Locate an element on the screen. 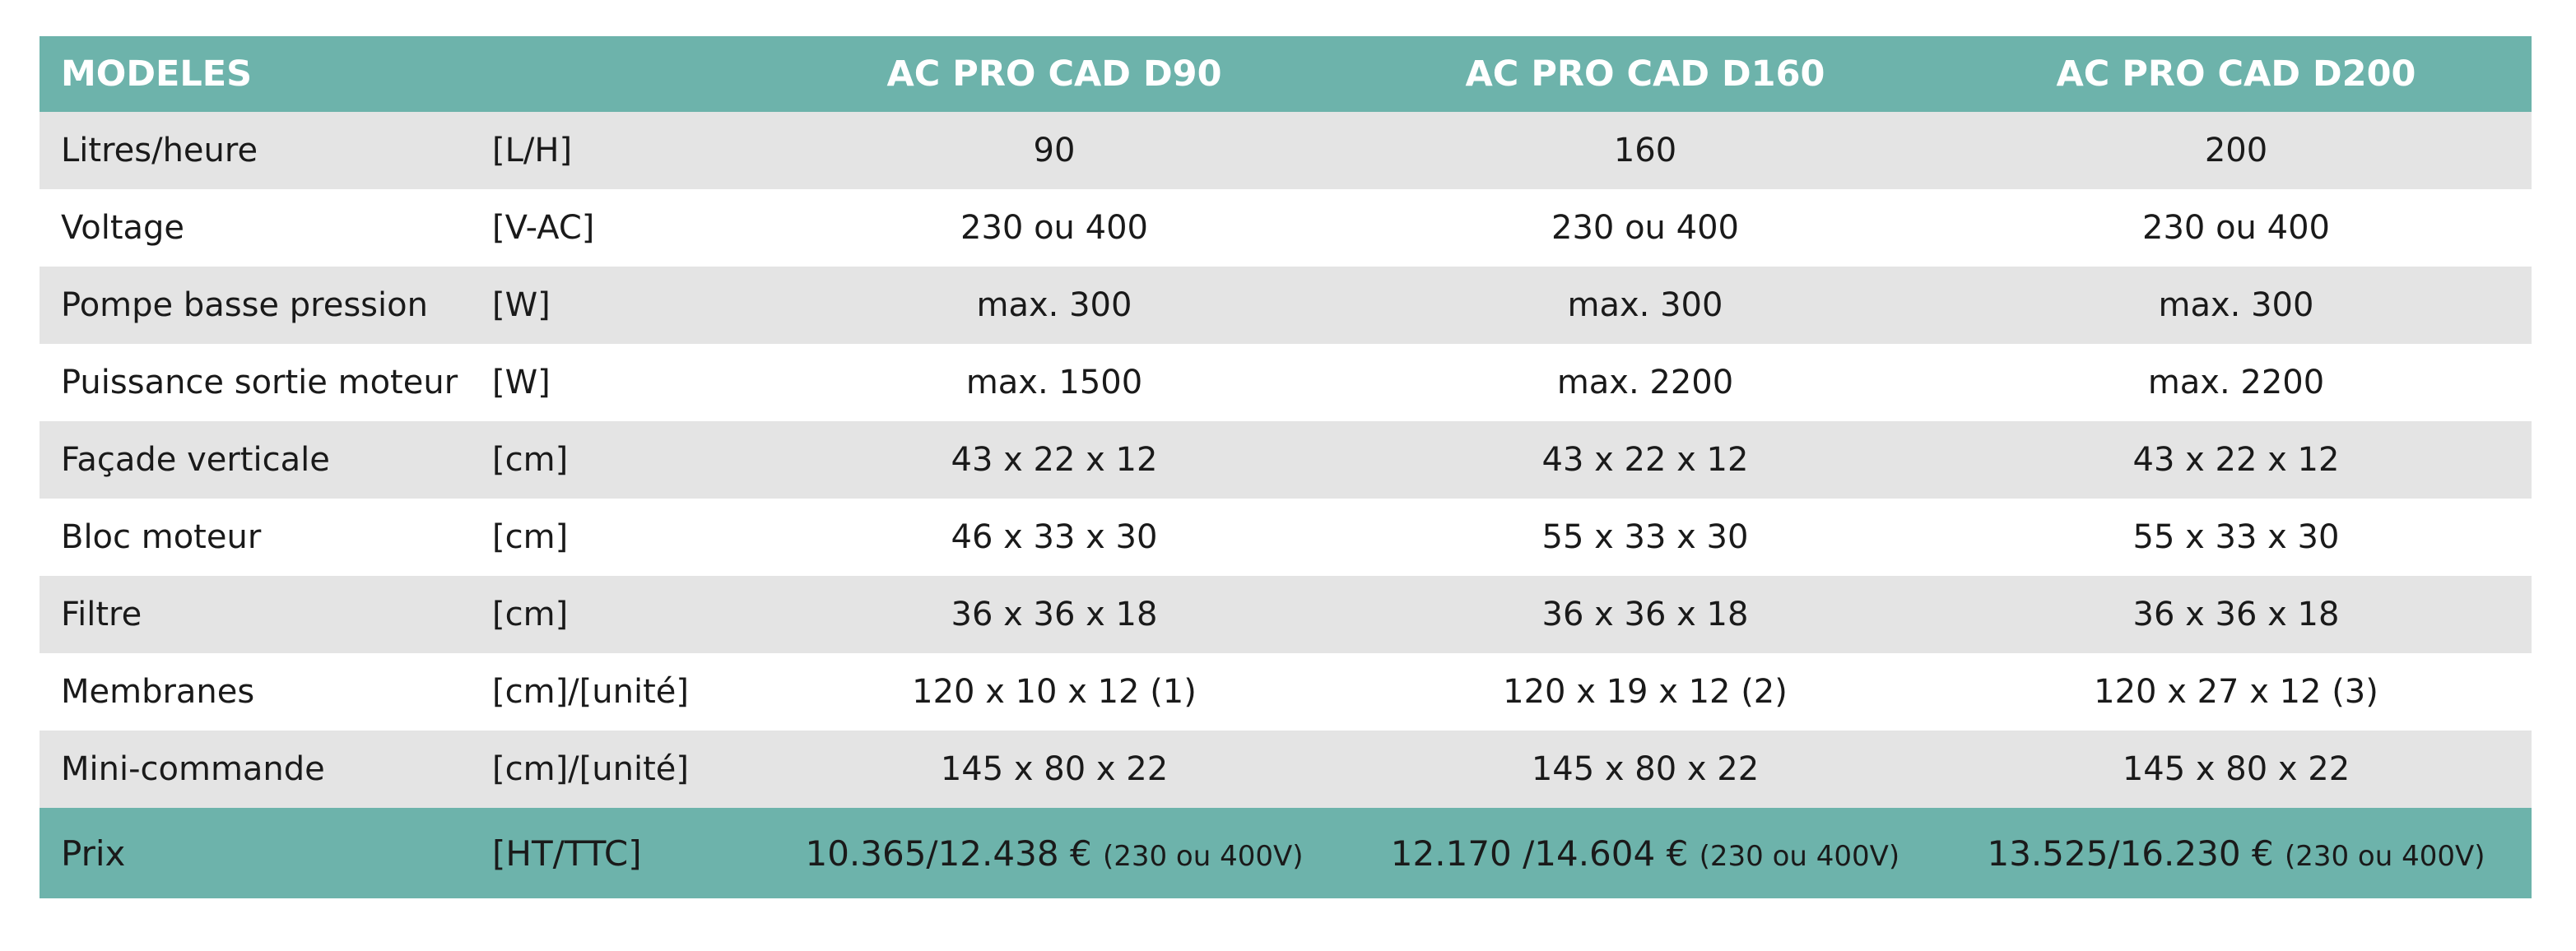 This screenshot has width=2576, height=951. row-value-d160: max. 2200 is located at coordinates (1645, 382).